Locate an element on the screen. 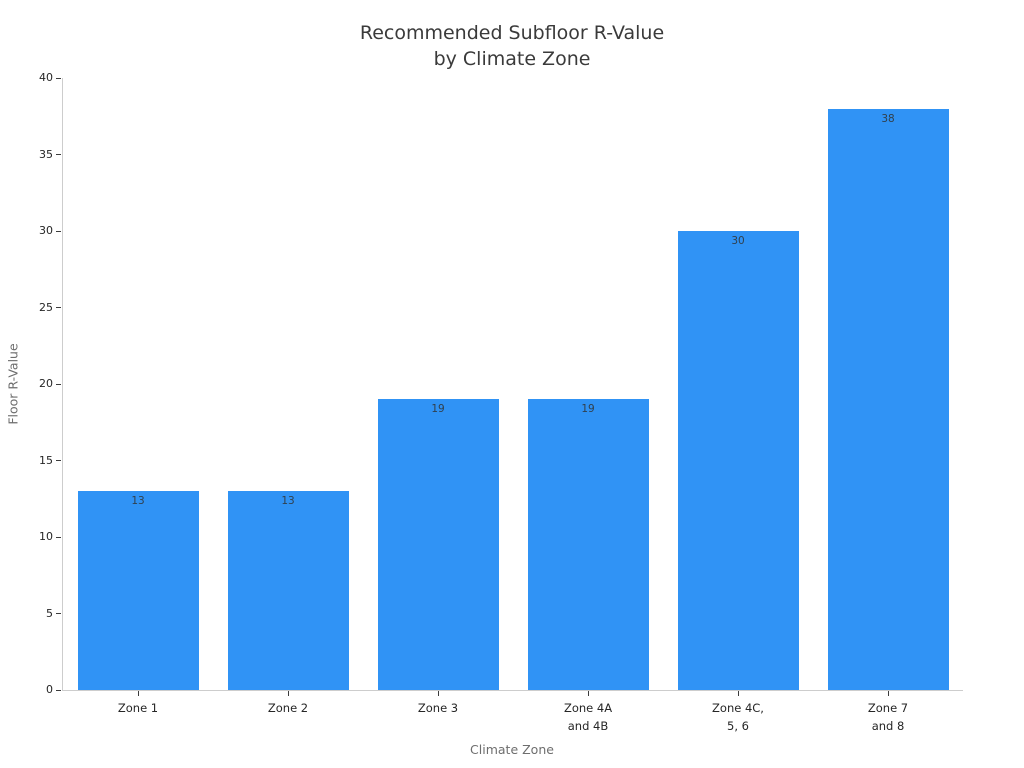 This screenshot has height=768, width=1024. y-tick-label: 20 is located at coordinates (46, 383).